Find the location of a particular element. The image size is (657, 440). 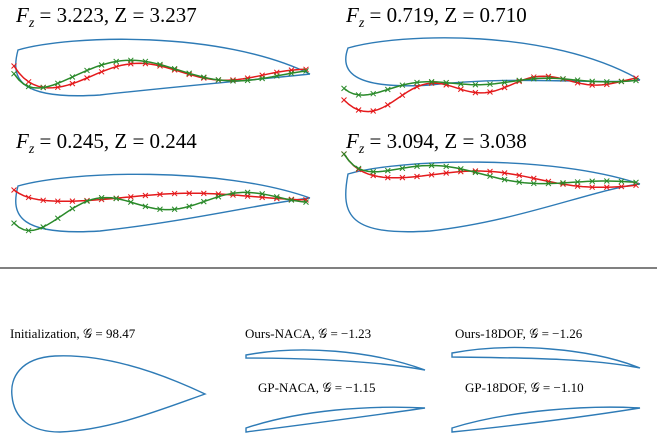

panel-title: Fz = 3.094, Z = 3.038 is located at coordinates (436, 143).